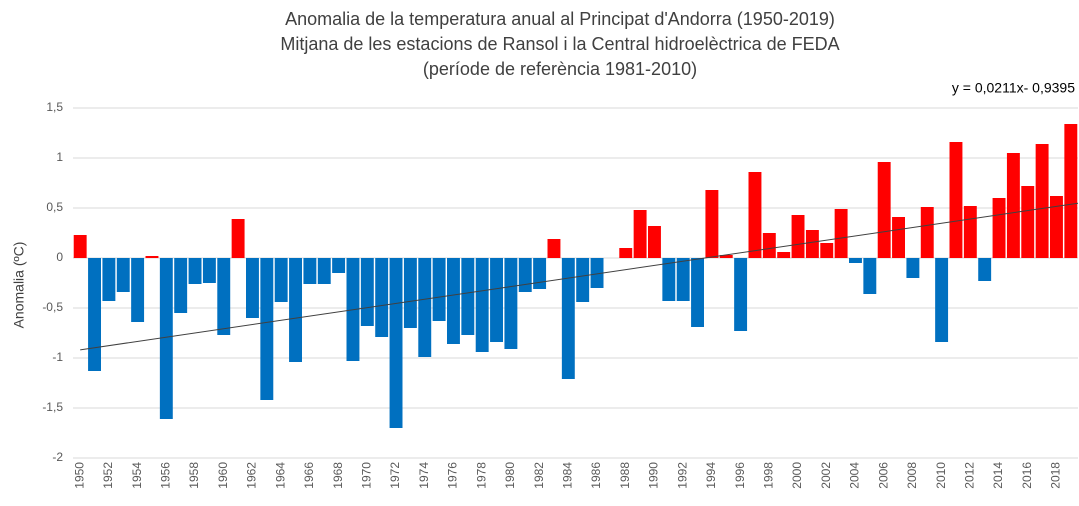  What do you see at coordinates (137, 475) in the screenshot?
I see `x-tick-label: 1954` at bounding box center [137, 475].